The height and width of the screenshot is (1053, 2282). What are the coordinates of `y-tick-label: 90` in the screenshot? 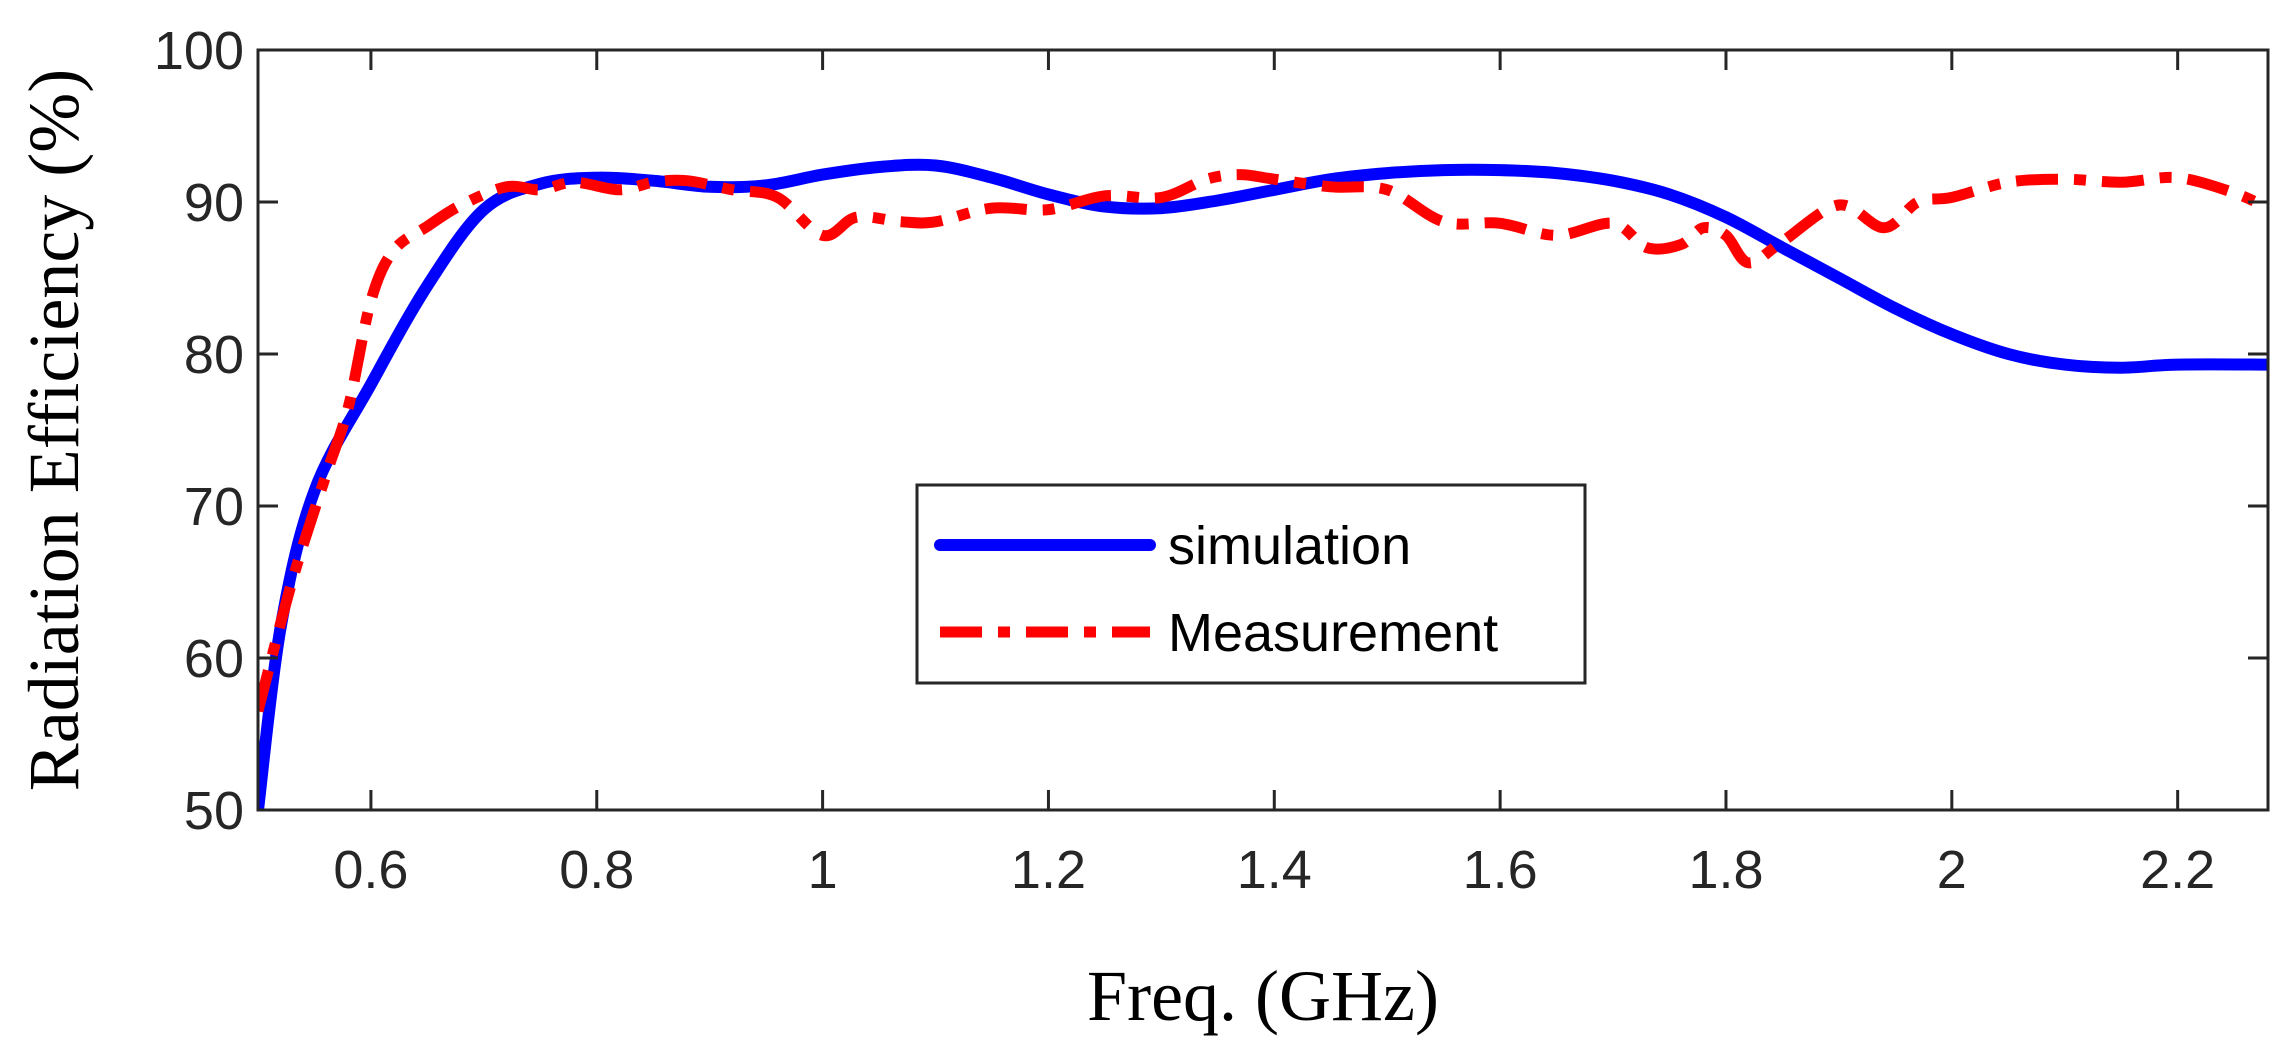 It's located at (214, 203).